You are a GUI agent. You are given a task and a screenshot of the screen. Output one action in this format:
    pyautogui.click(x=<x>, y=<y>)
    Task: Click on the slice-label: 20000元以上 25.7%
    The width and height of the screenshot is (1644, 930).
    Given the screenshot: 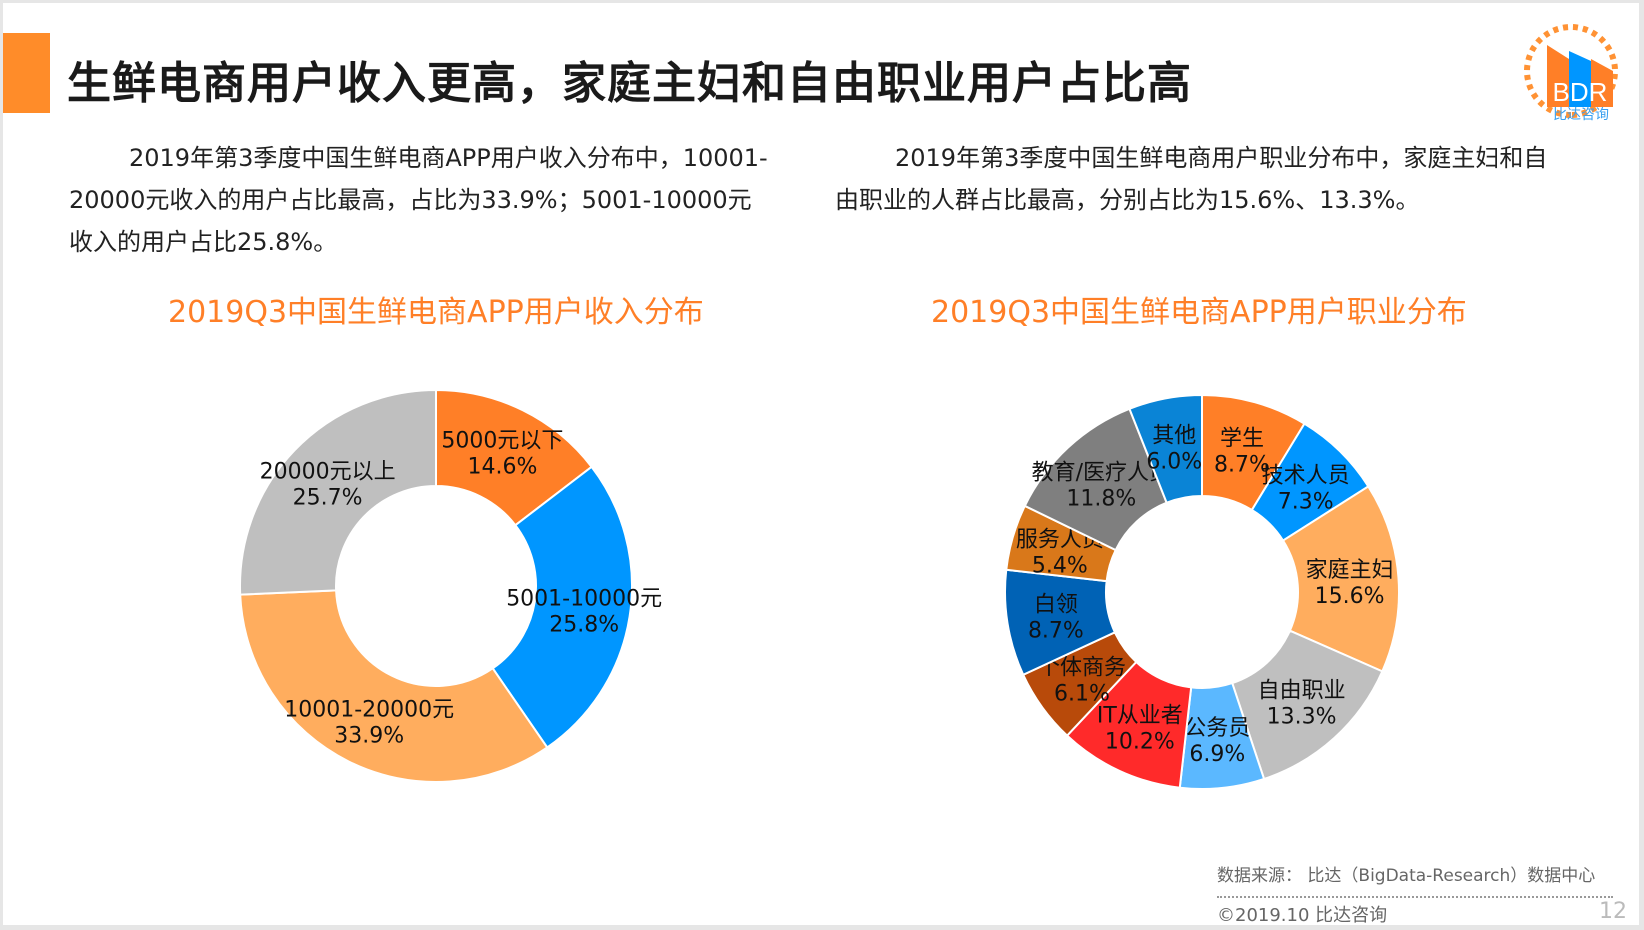 What is the action you would take?
    pyautogui.click(x=328, y=484)
    